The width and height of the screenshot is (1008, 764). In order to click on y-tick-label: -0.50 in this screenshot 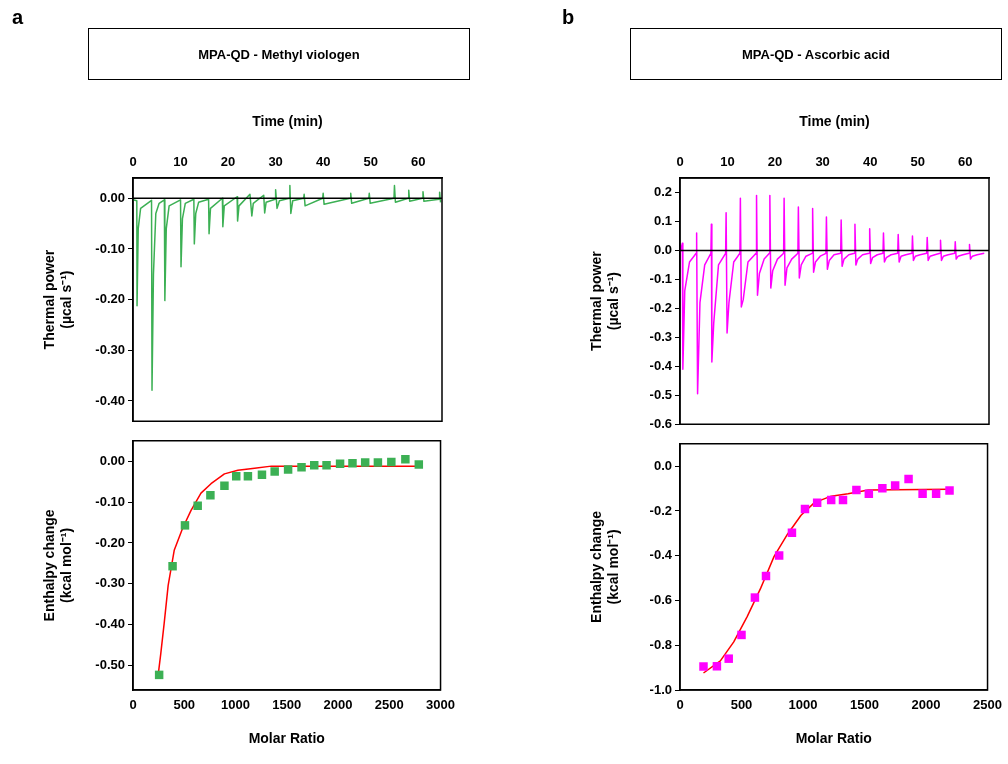, I will do `click(110, 665)`.